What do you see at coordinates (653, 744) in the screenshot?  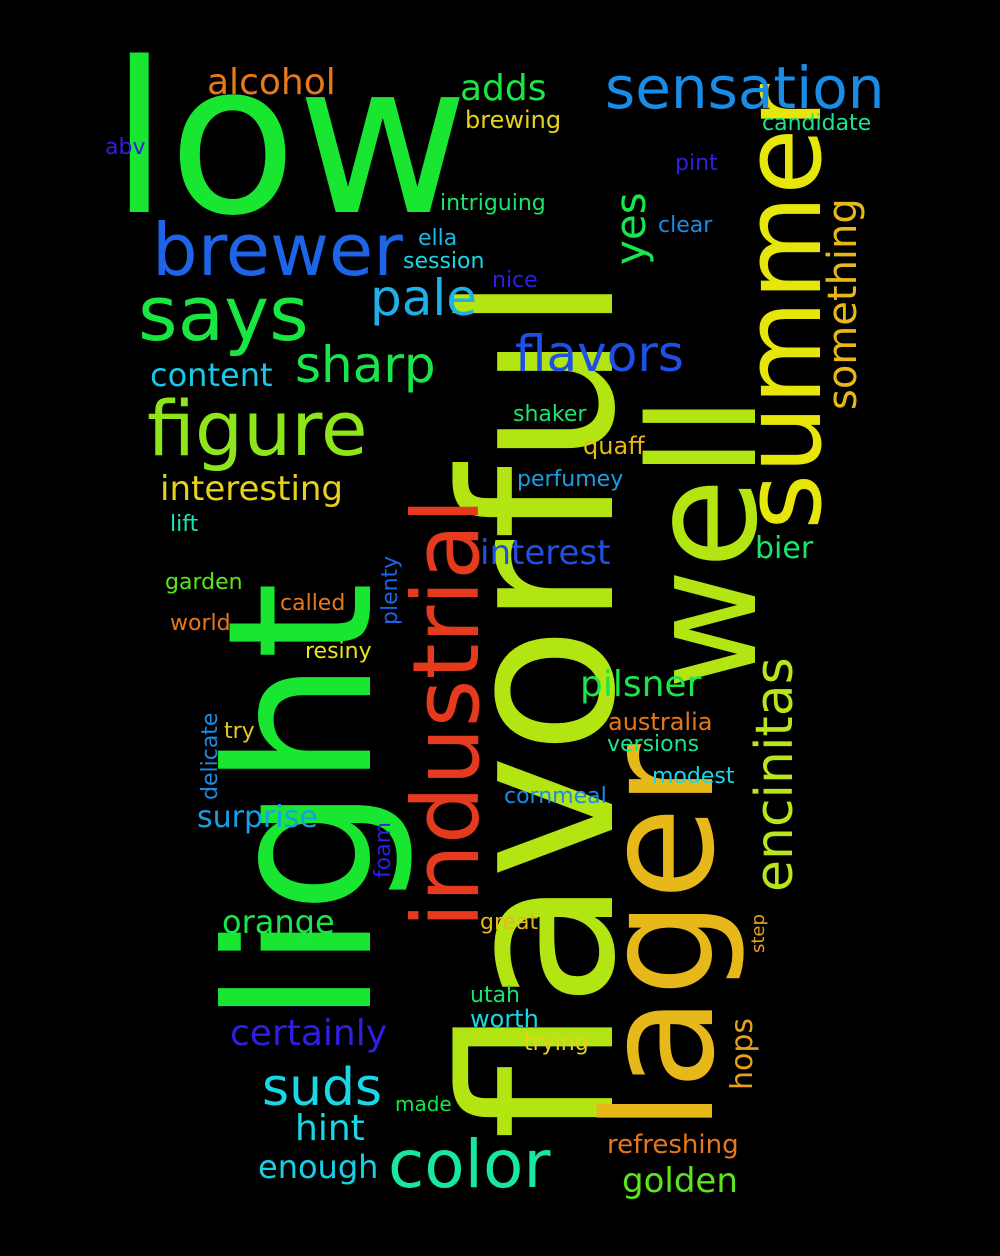 I see `word-versions: versions` at bounding box center [653, 744].